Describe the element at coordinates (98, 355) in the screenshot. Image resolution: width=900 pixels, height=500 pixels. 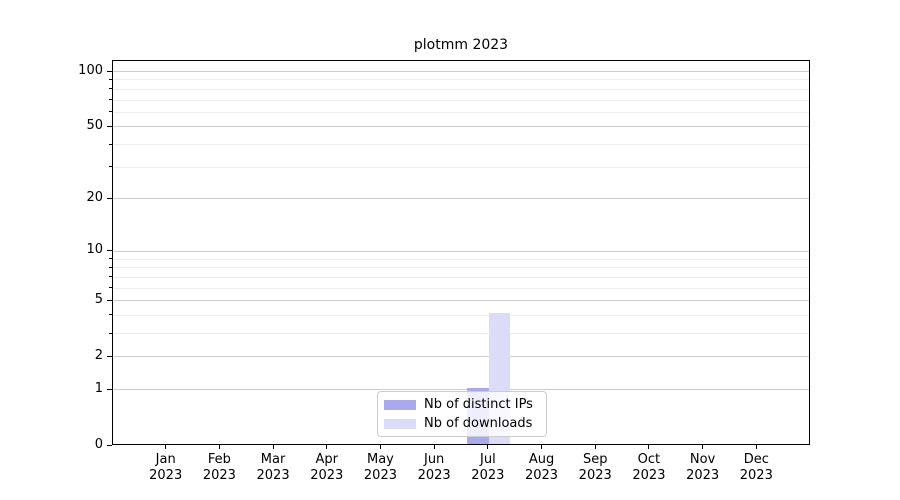
I see `y-tick-label: 2` at that location.